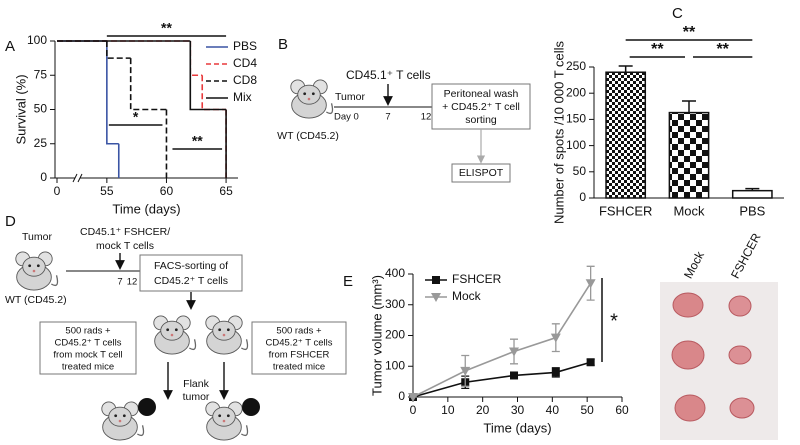 The width and height of the screenshot is (800, 445). I want to click on y-tick-label: 250, so click(576, 66).